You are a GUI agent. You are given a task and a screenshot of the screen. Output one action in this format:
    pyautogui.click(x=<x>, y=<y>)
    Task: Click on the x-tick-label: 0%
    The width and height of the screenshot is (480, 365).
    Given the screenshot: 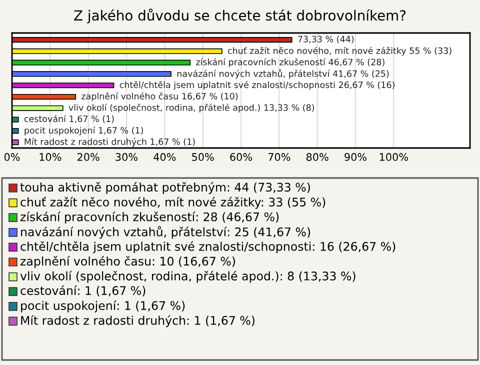 What is the action you would take?
    pyautogui.click(x=12, y=157)
    